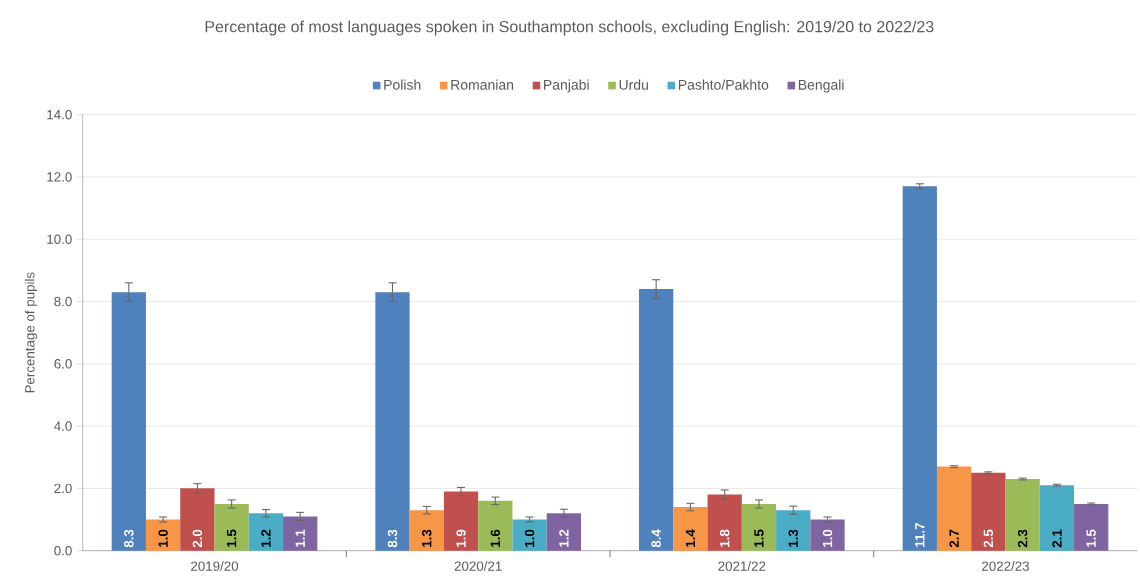 This screenshot has width=1140, height=583. I want to click on data-label: 2.7, so click(954, 538).